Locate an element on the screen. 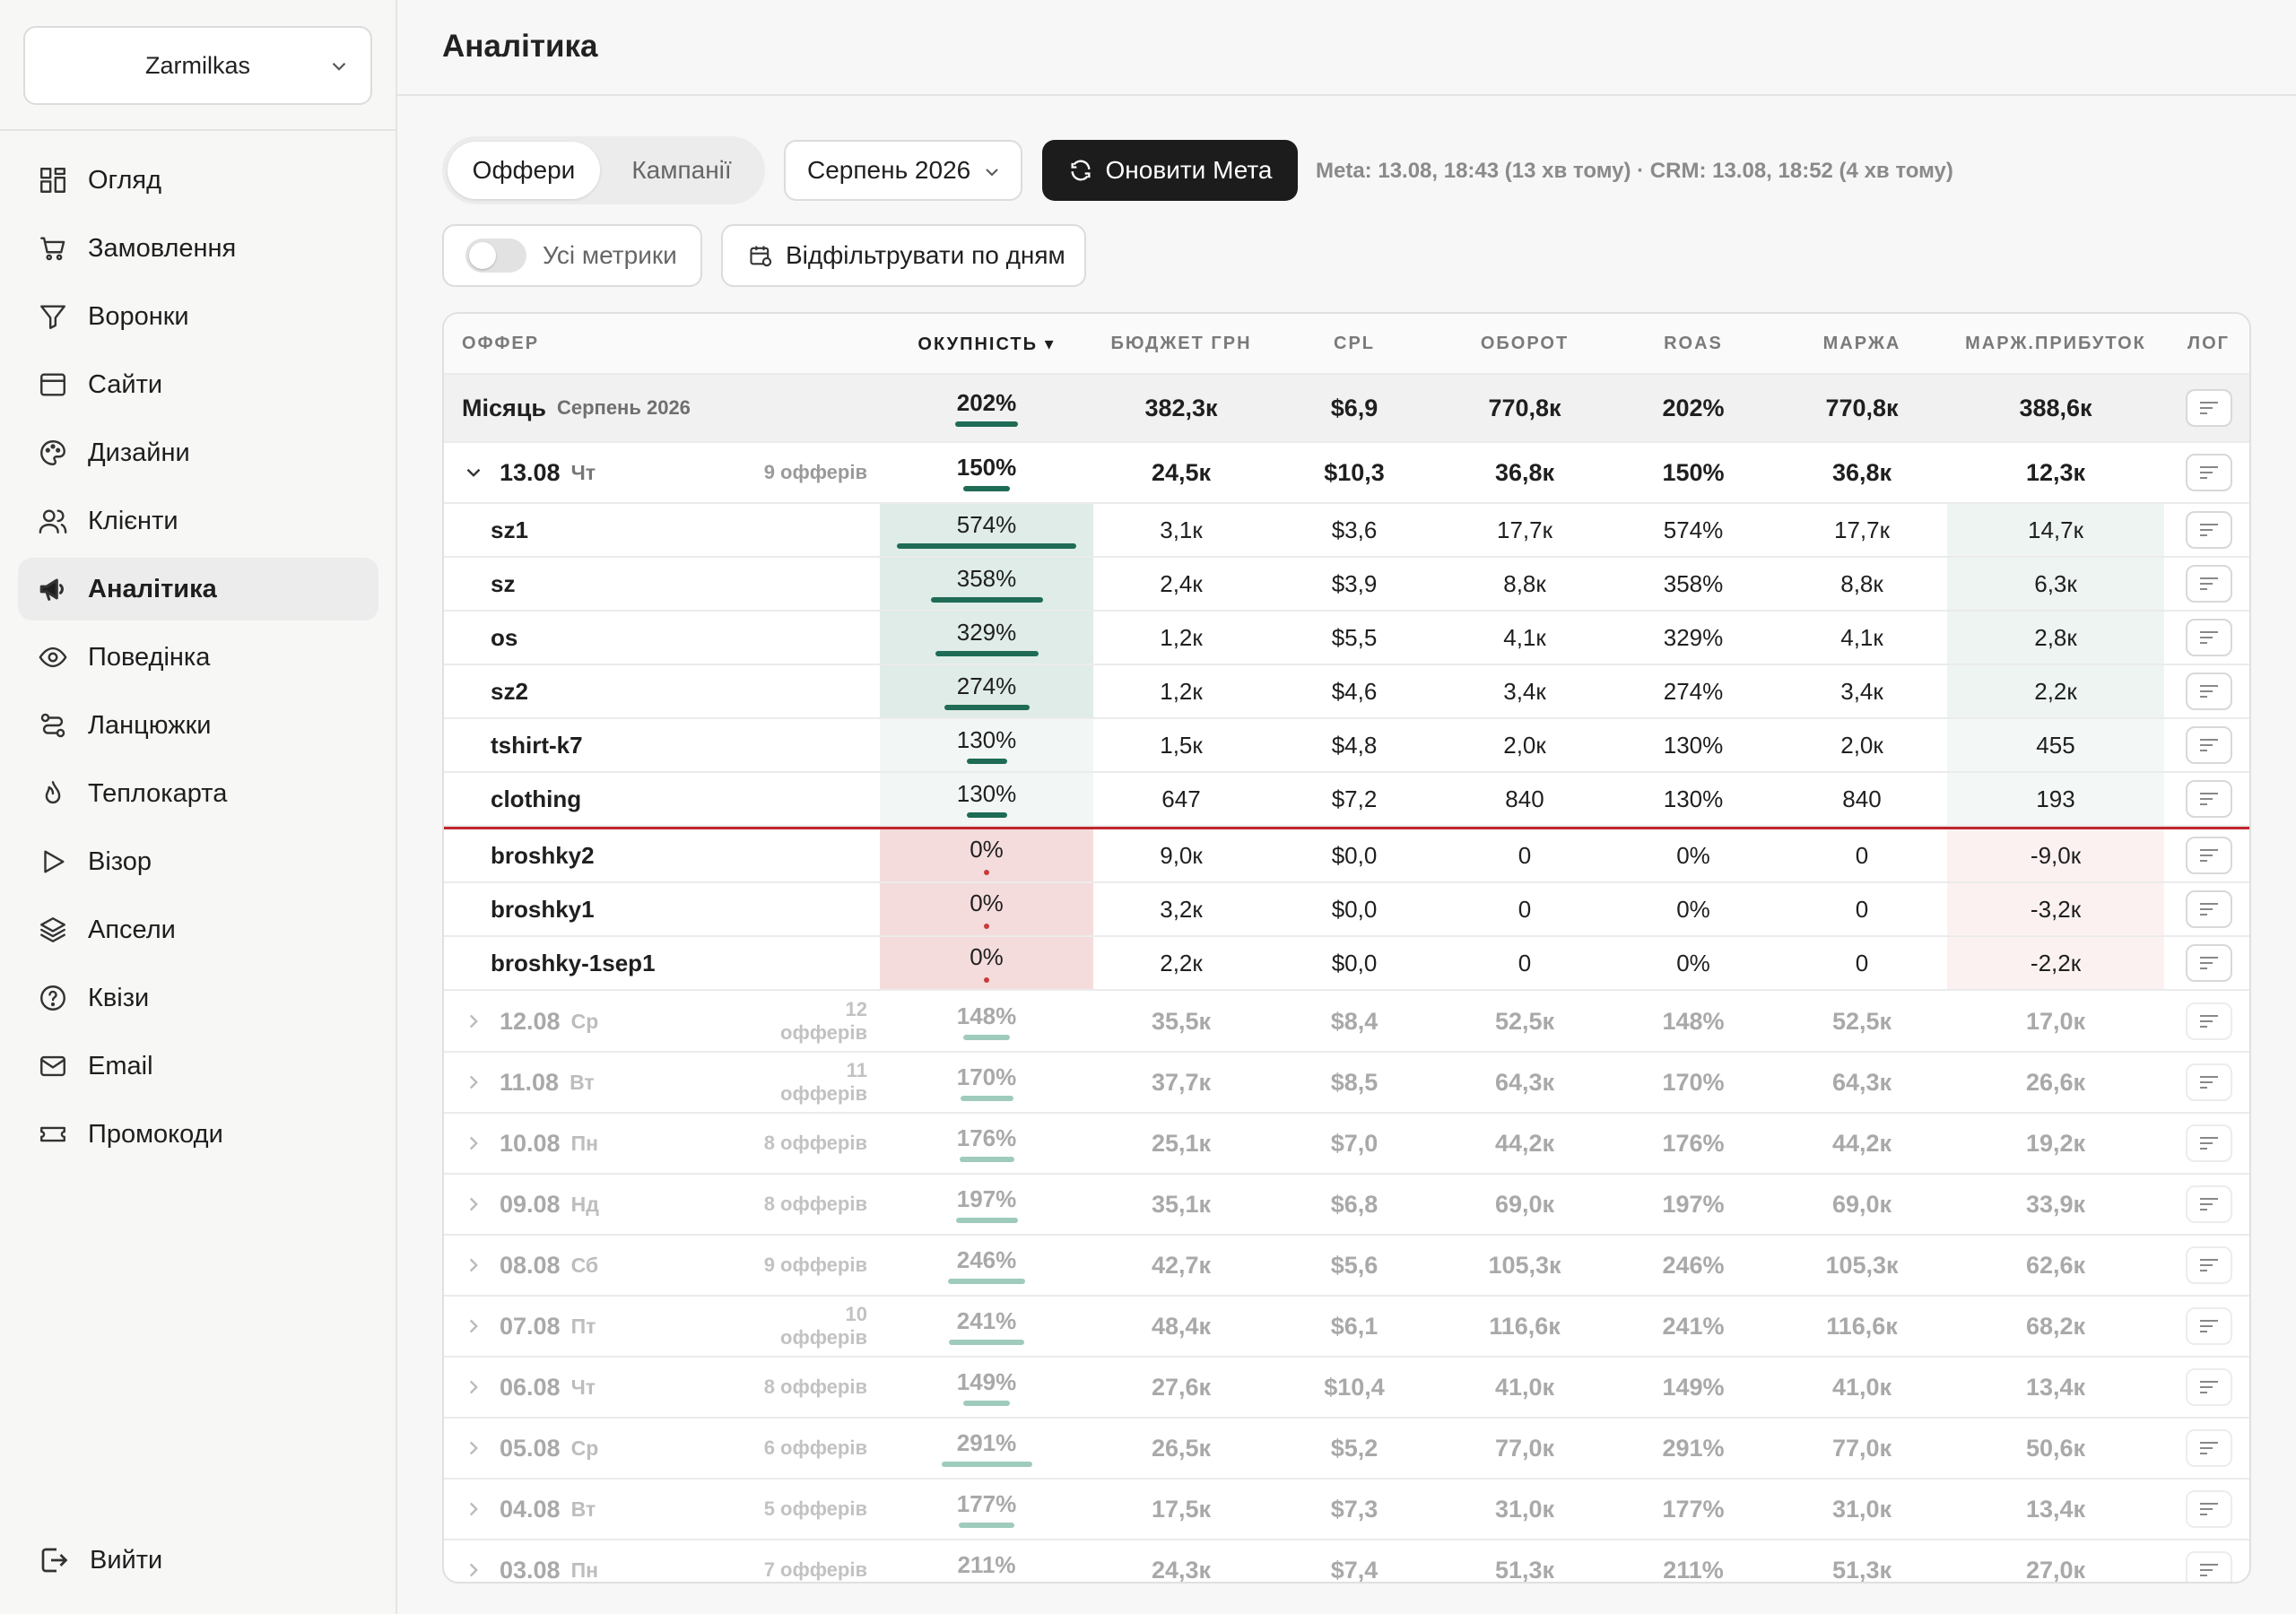  col-okupnist: ОКУПНІСТЬ ▾ is located at coordinates (987, 344).